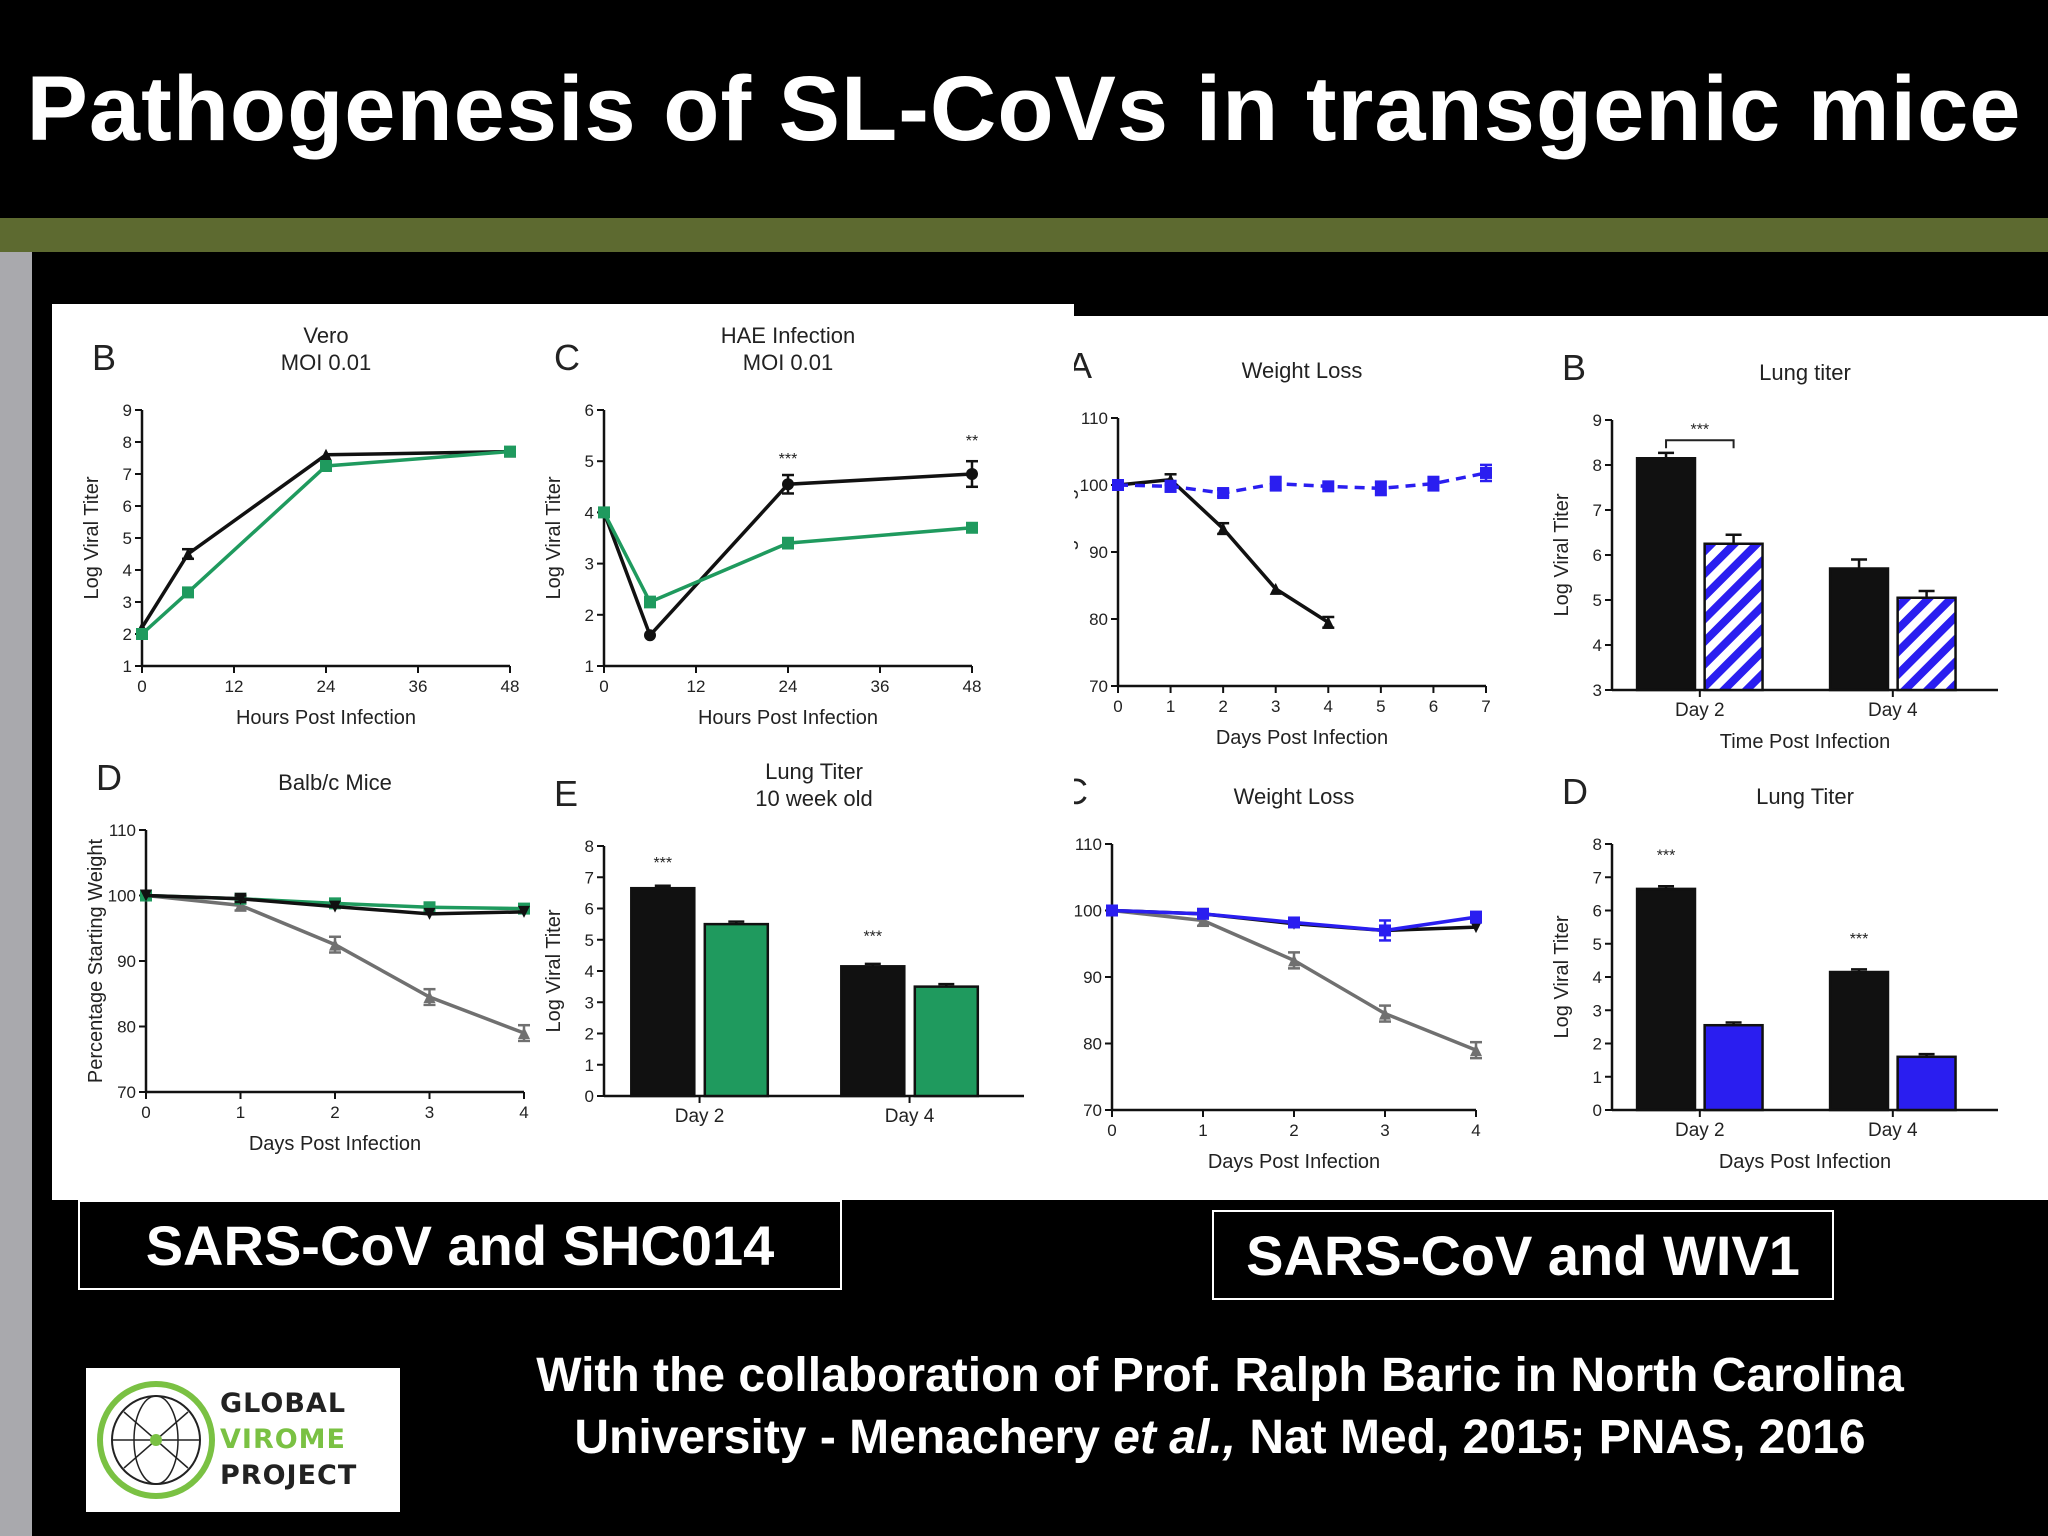  What do you see at coordinates (104, 357) in the screenshot?
I see `panel-letter: B` at bounding box center [104, 357].